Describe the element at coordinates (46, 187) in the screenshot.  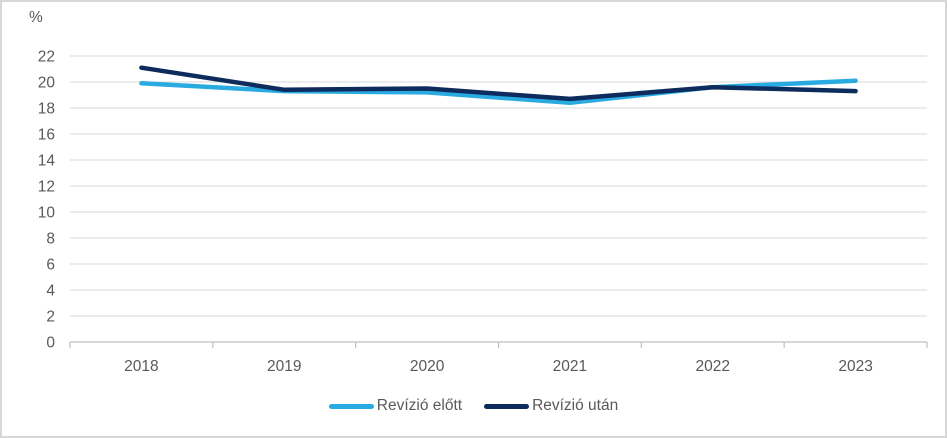
I see `svg-text: 12` at that location.